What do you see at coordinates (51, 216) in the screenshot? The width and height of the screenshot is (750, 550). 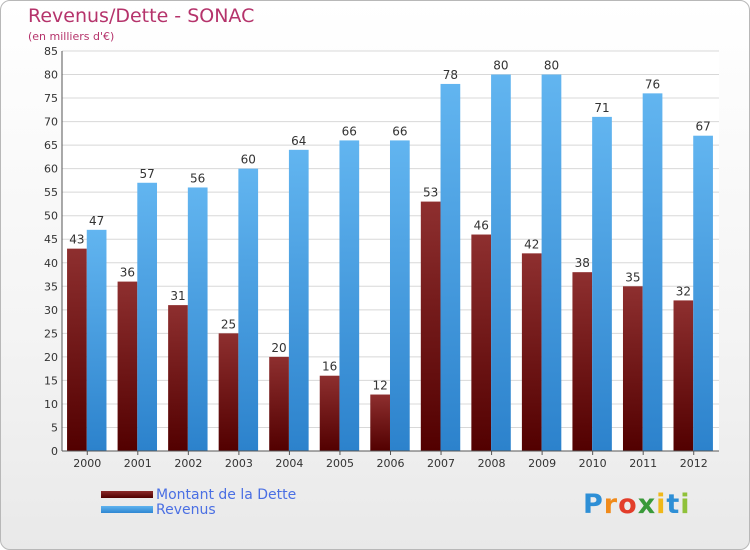 I see `y-tick-label: 50` at bounding box center [51, 216].